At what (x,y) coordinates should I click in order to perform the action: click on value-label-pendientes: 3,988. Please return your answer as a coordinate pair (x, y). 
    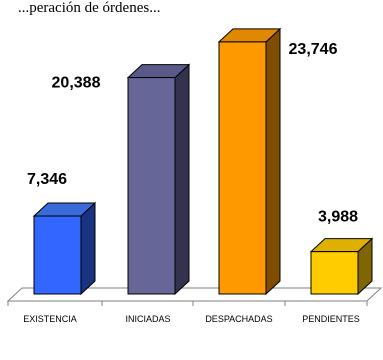
    Looking at the image, I should click on (338, 217).